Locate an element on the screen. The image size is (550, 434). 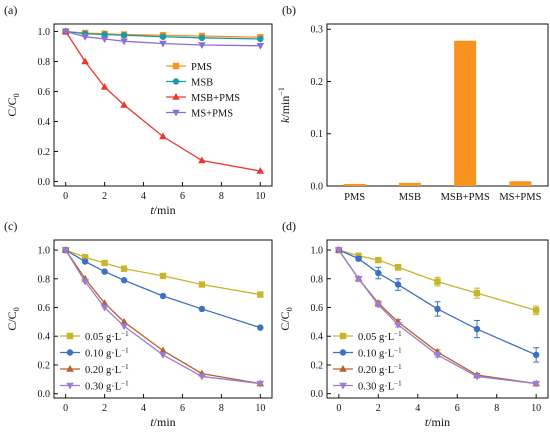
category-label: MS+PMS is located at coordinates (520, 197).